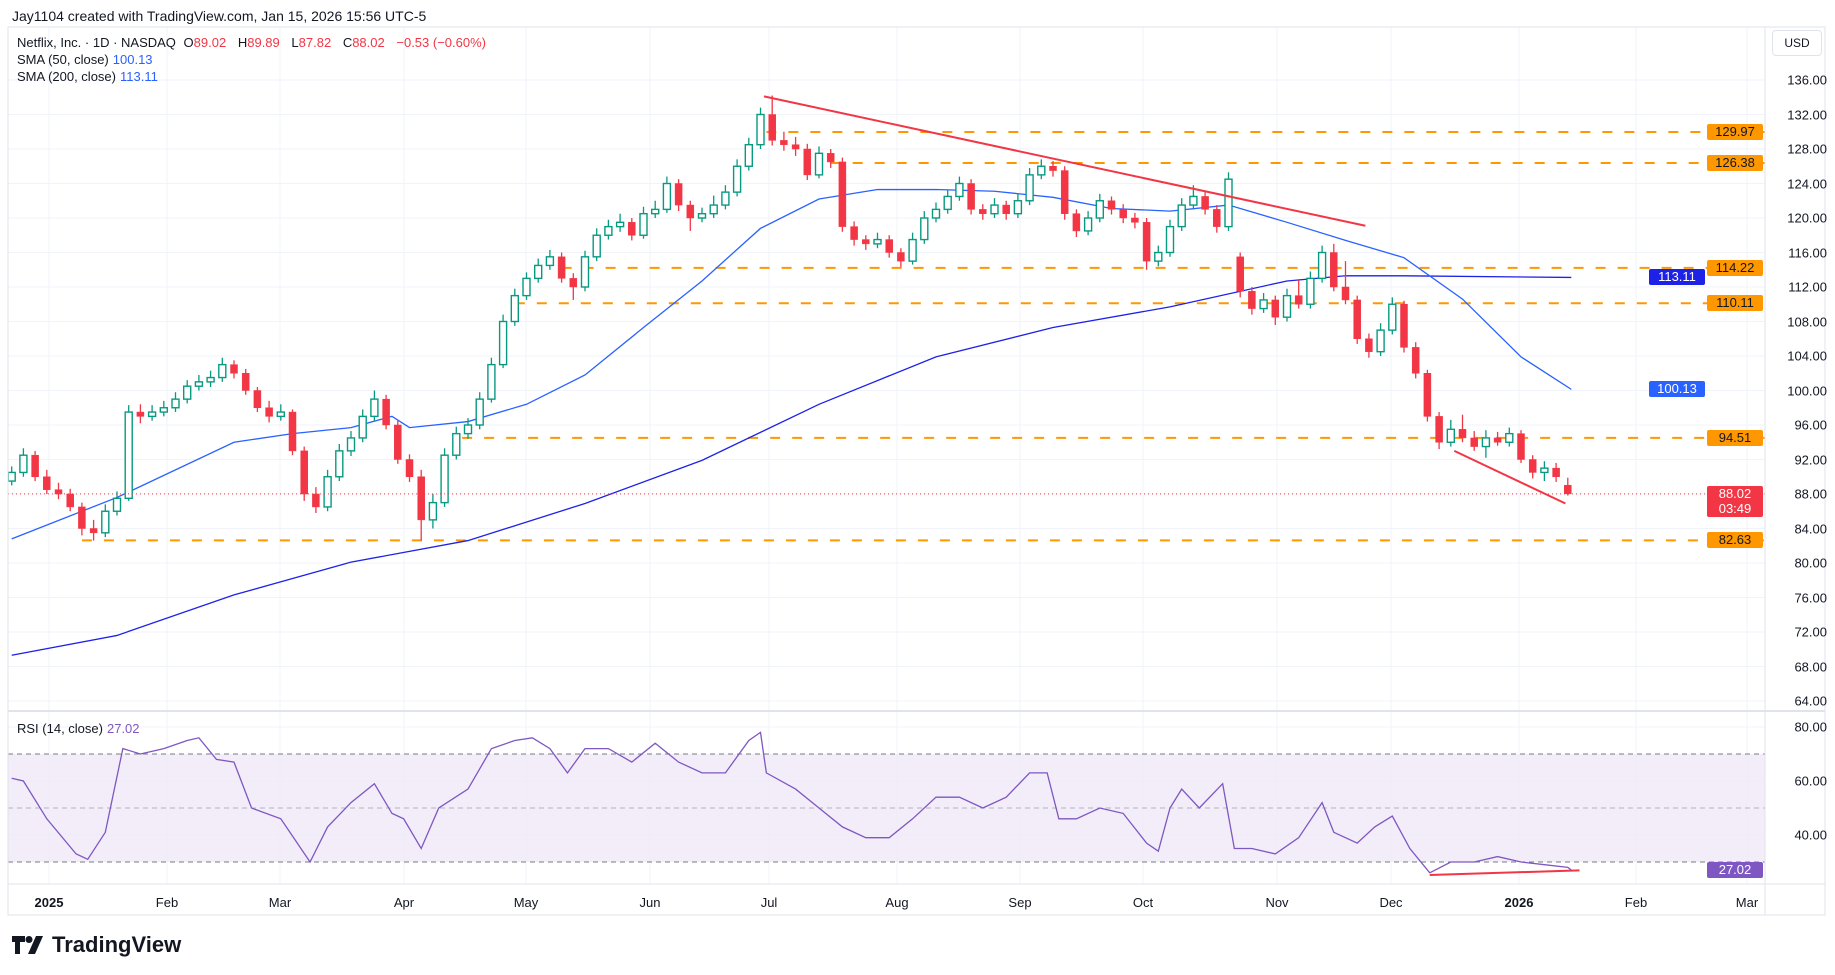 The width and height of the screenshot is (1835, 975). Describe the element at coordinates (1807, 390) in the screenshot. I see `price-tick-label: 100.00` at that location.